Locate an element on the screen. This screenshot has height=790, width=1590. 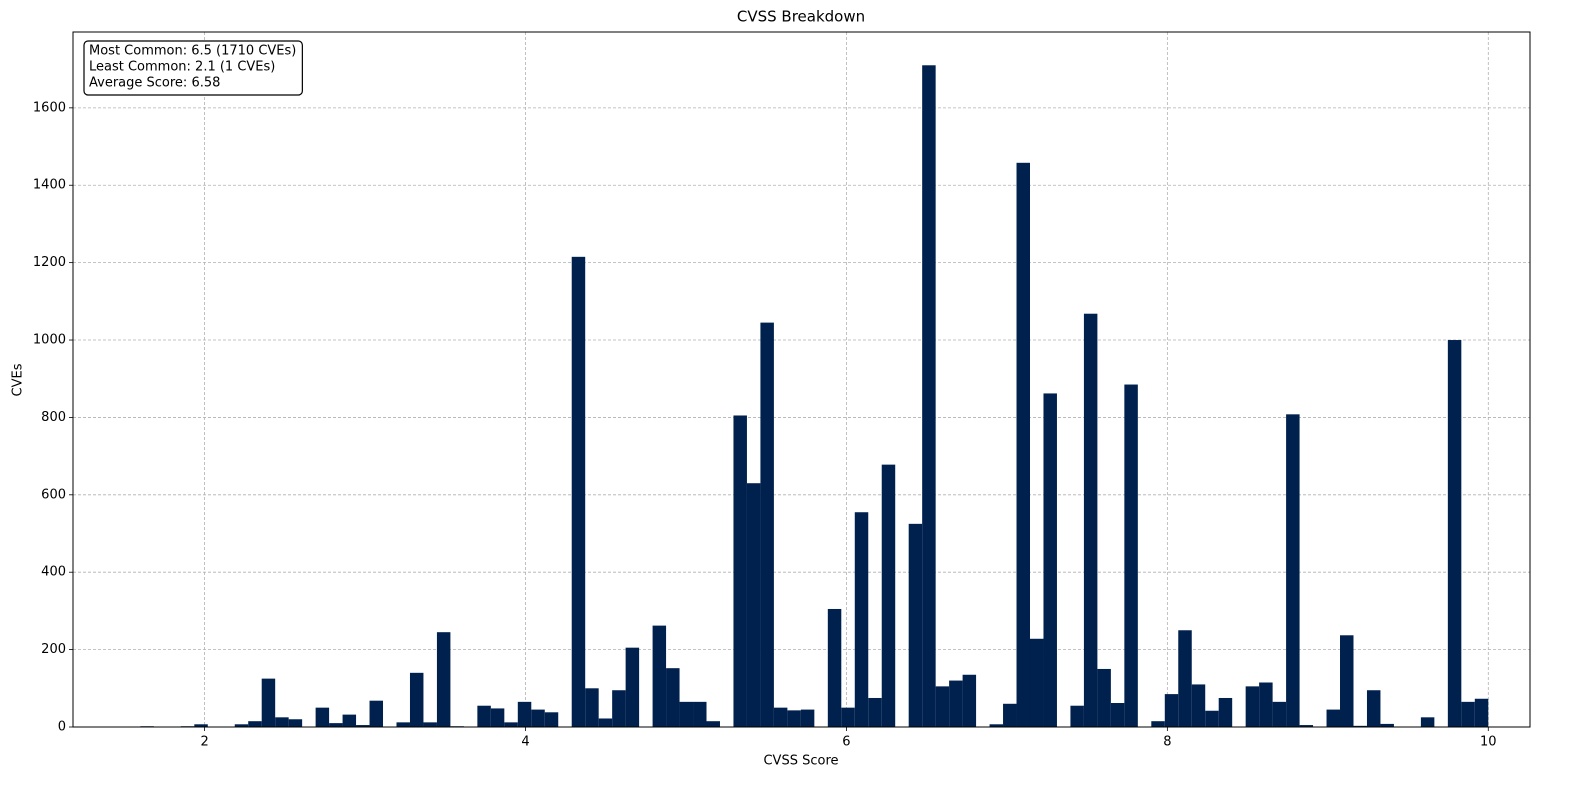
y-tick-label: 1200 is located at coordinates (49, 262).